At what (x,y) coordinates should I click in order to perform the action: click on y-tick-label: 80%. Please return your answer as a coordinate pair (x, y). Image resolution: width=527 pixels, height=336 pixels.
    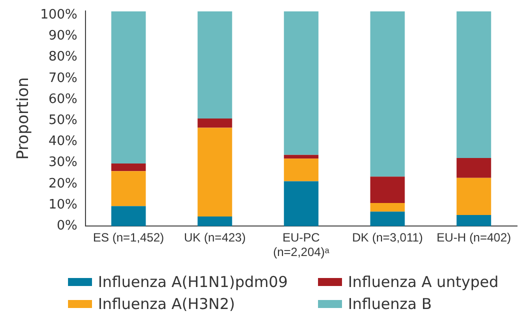
    Looking at the image, I should click on (63, 57).